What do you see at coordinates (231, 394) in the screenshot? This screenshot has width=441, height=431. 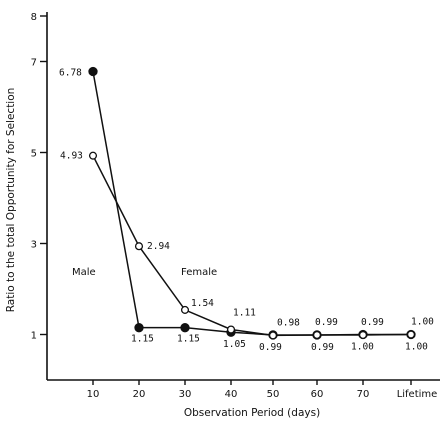 I see `x-tick-label: 40` at bounding box center [231, 394].